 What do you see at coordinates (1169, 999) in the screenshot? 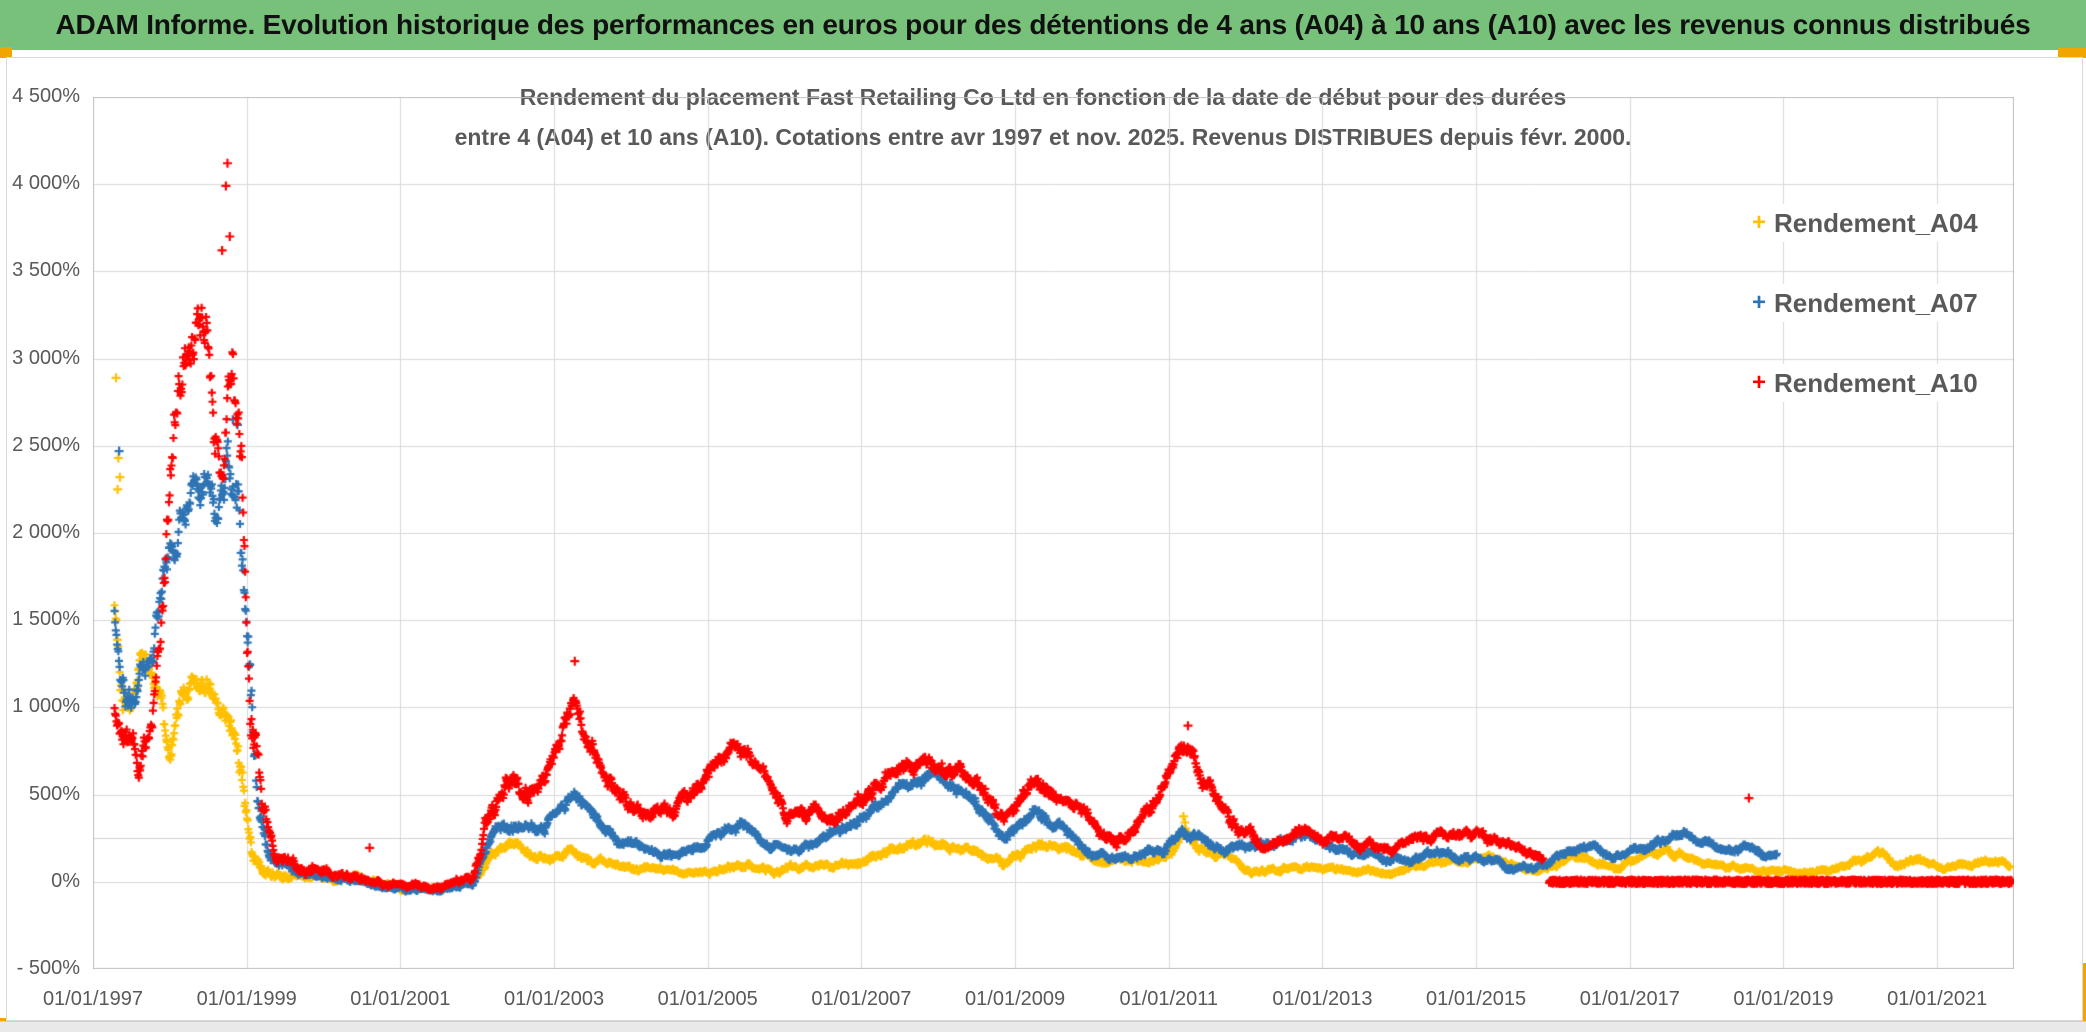
I see `x-tick-label: 01/01/2011` at bounding box center [1169, 999].